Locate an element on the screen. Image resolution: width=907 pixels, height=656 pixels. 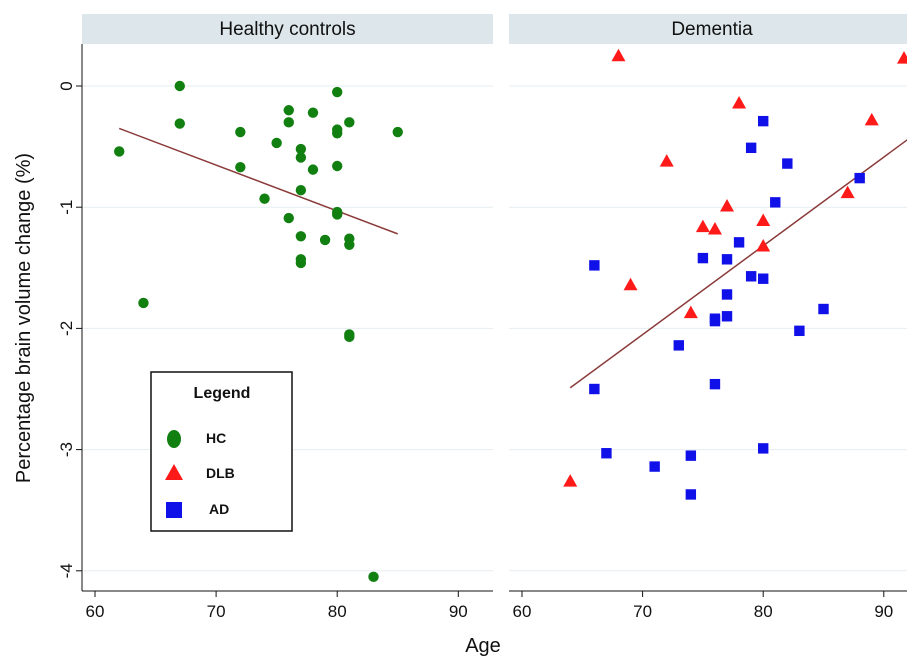
legend: Legend HC DLB AD is located at coordinates (221, 451).